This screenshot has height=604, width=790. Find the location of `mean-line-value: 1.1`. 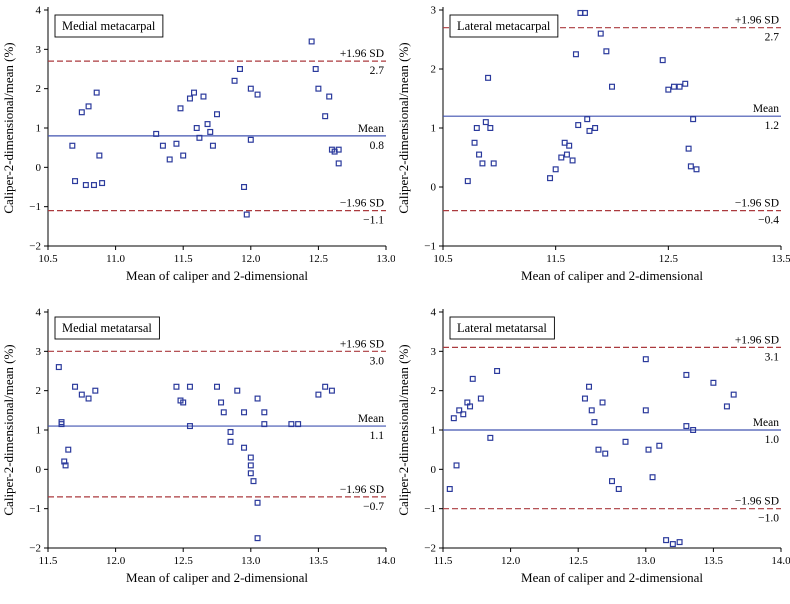

mean-line-value: 1.1 is located at coordinates (377, 436).